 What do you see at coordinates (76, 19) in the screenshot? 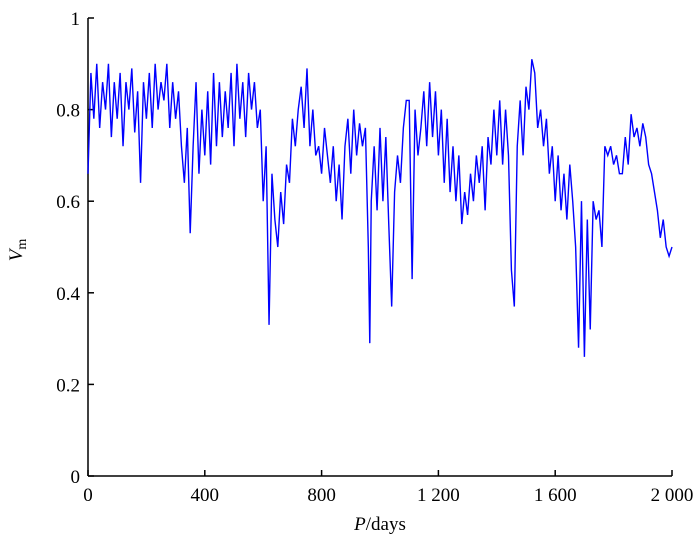
I see `y-tick-label: 1` at bounding box center [76, 19].